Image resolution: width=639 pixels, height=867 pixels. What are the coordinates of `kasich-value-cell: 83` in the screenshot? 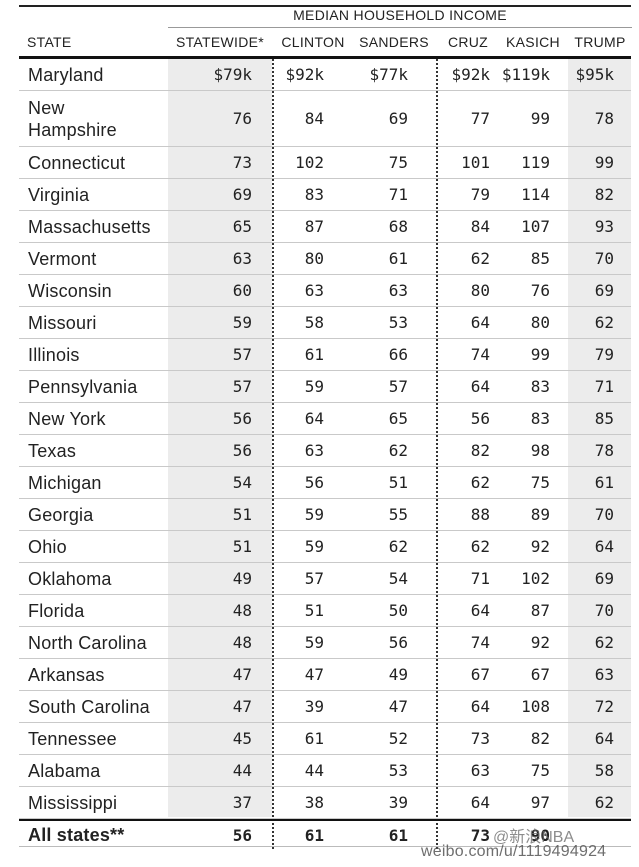 It's located at (540, 386).